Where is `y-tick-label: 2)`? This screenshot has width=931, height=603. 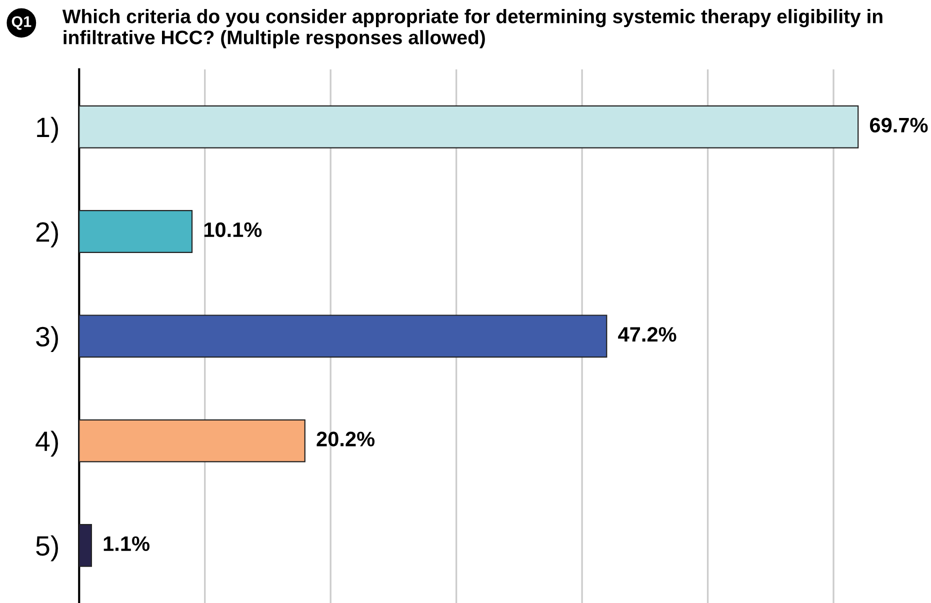 y-tick-label: 2) is located at coordinates (47, 234).